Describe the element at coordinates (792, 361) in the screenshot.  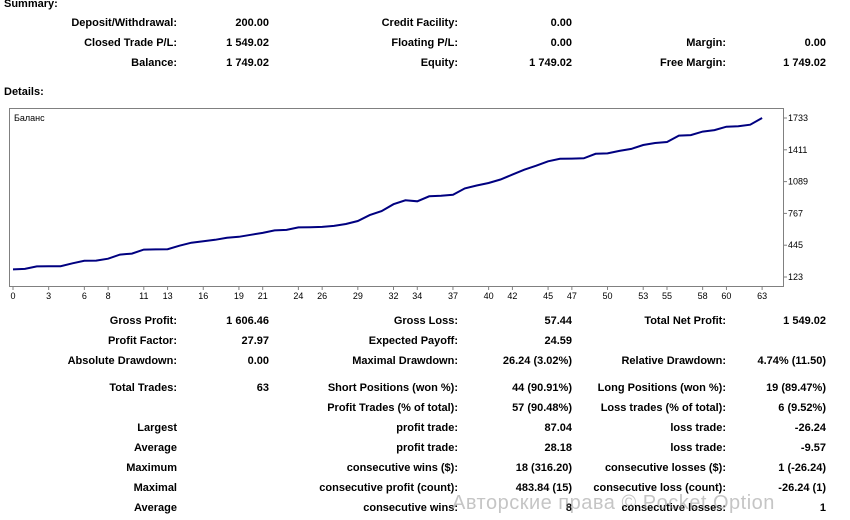
I see `relative-drawdown-value: 4.74% (11.50)` at that location.